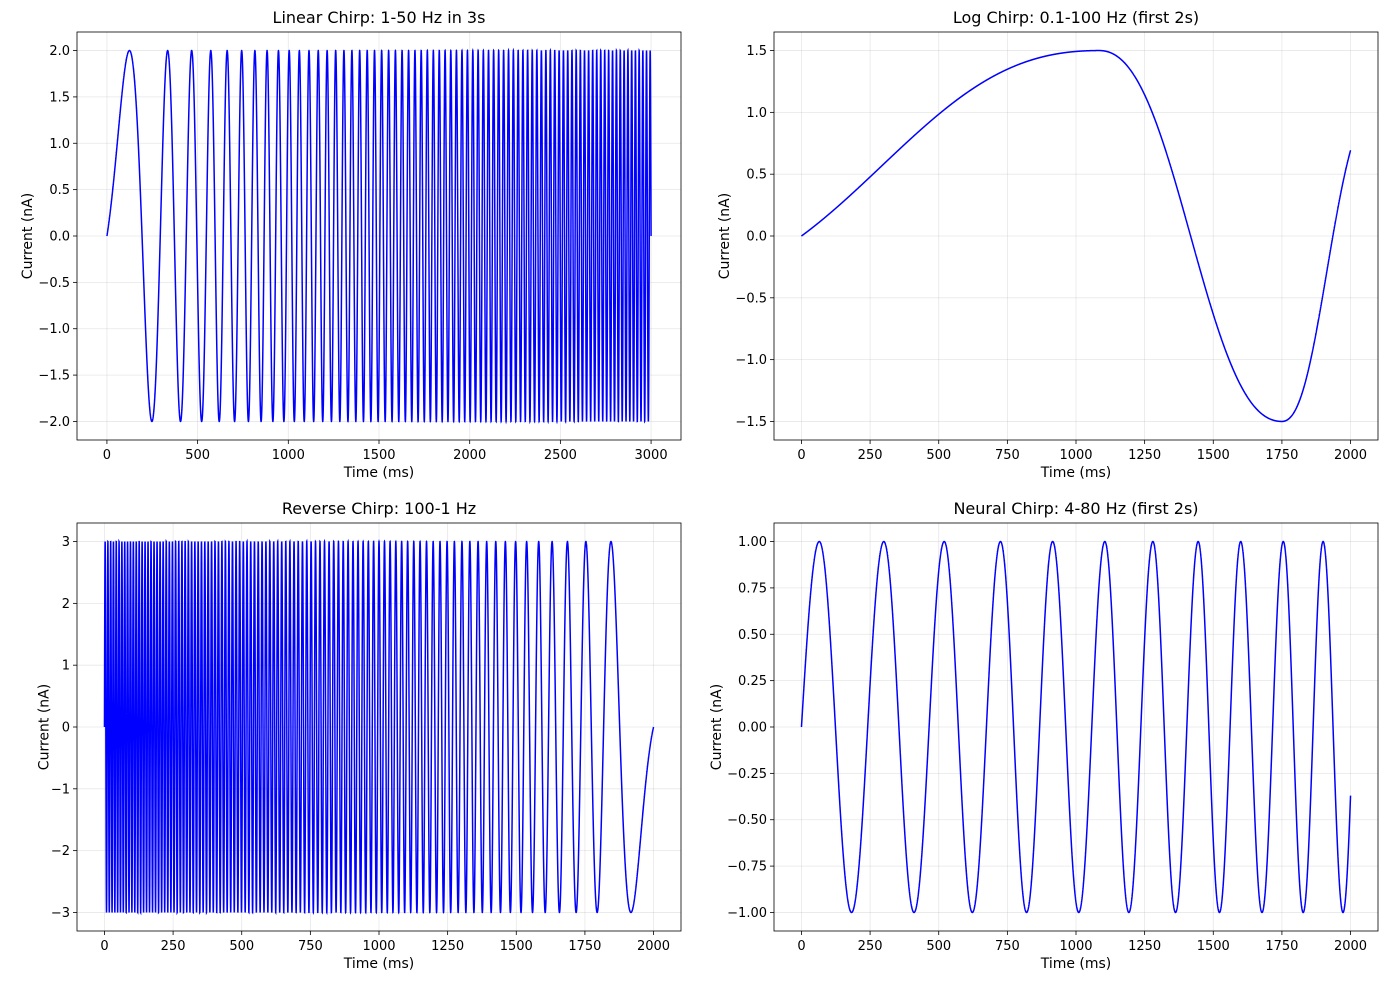  What do you see at coordinates (60, 913) in the screenshot?
I see `y-tick-label: −3` at bounding box center [60, 913].